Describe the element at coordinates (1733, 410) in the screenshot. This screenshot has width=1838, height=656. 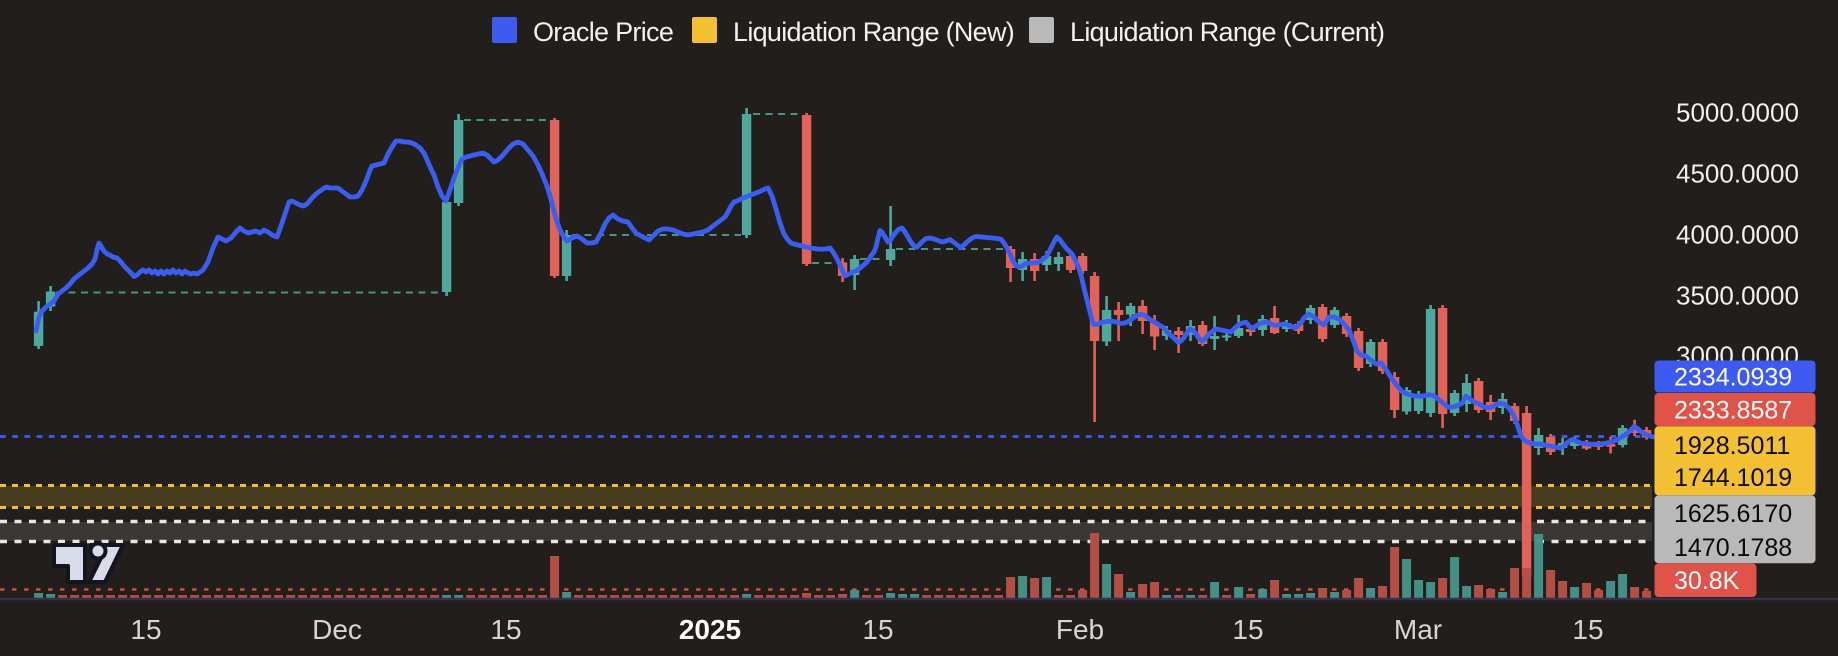
I see `svg-text: 2333.8587` at that location.